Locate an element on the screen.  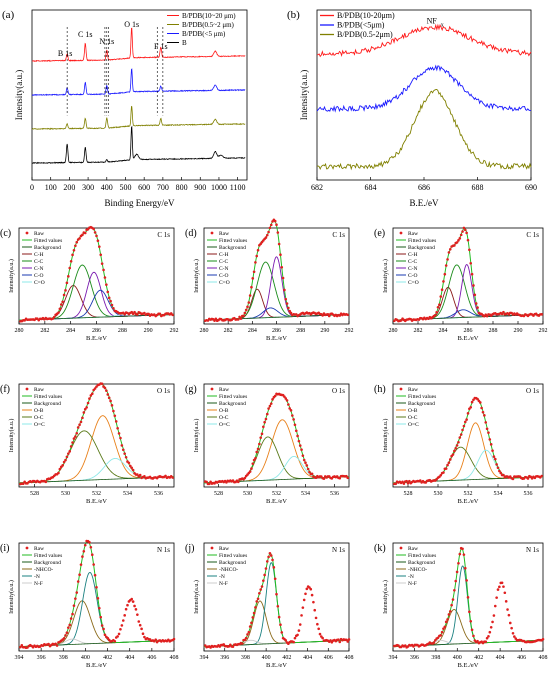
legend-label: B is located at coordinates (184, 43).